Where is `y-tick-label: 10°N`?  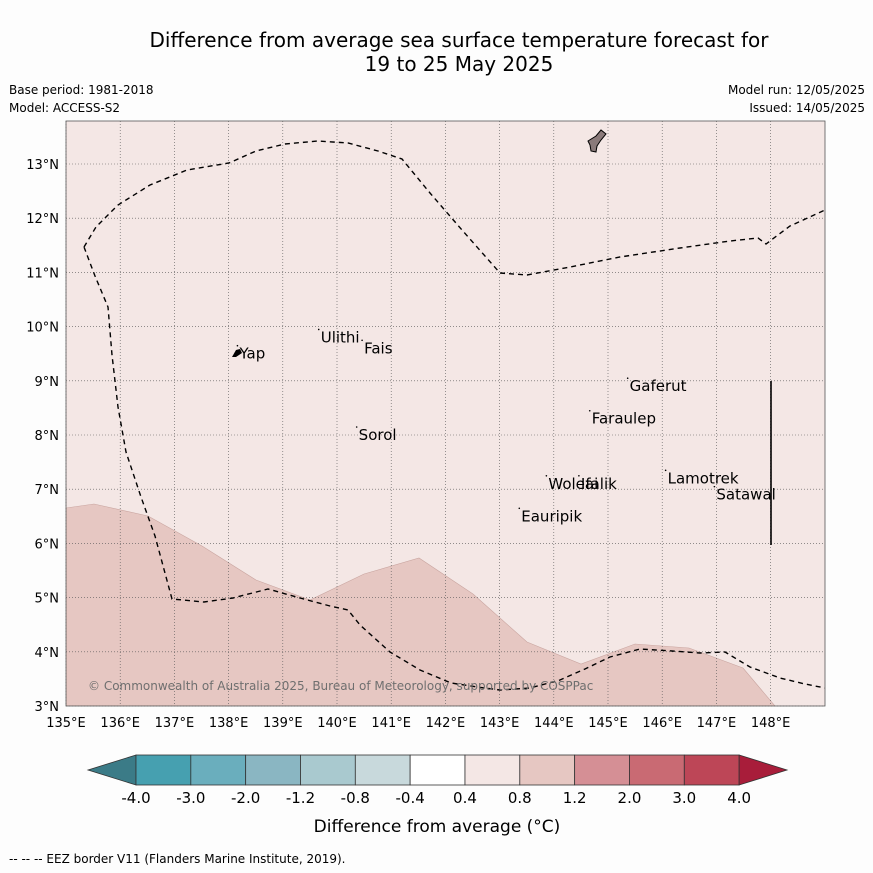 y-tick-label: 10°N is located at coordinates (42, 328).